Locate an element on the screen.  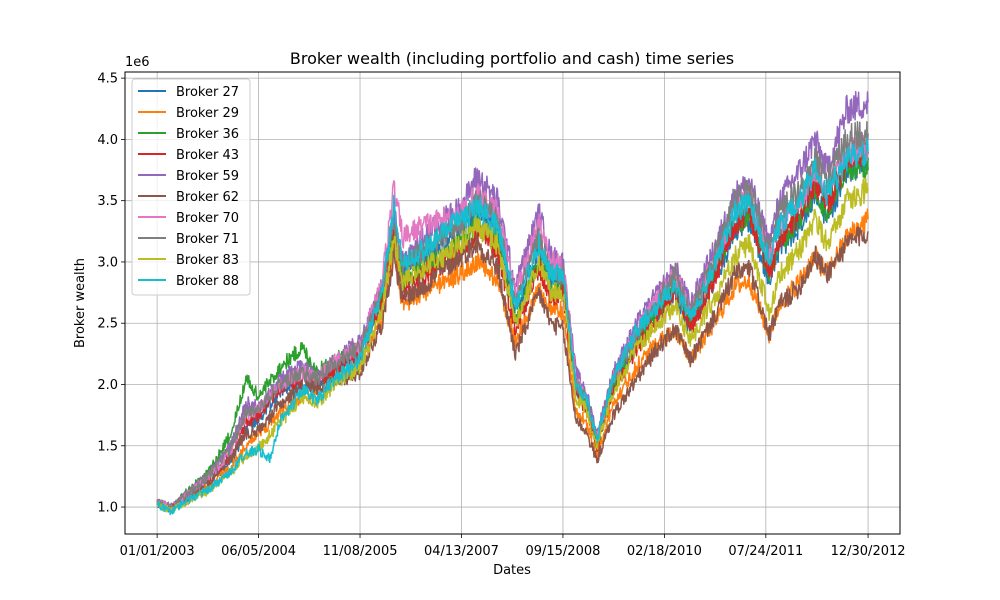
y-axis-ticks: 1.0 1.5 2.0 2.5 3.0 3.5 4.0 4.5 is located at coordinates (111, 294).